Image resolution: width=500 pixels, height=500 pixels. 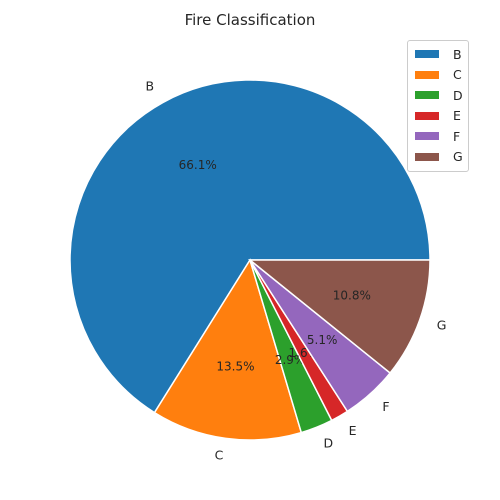 I want to click on slice-label-g: G, so click(x=442, y=324).